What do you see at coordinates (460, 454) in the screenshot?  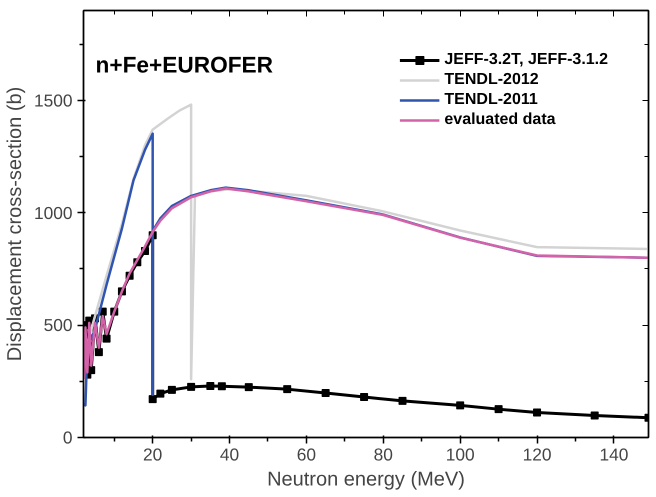 I see `x-tick-label: 100` at bounding box center [460, 454].